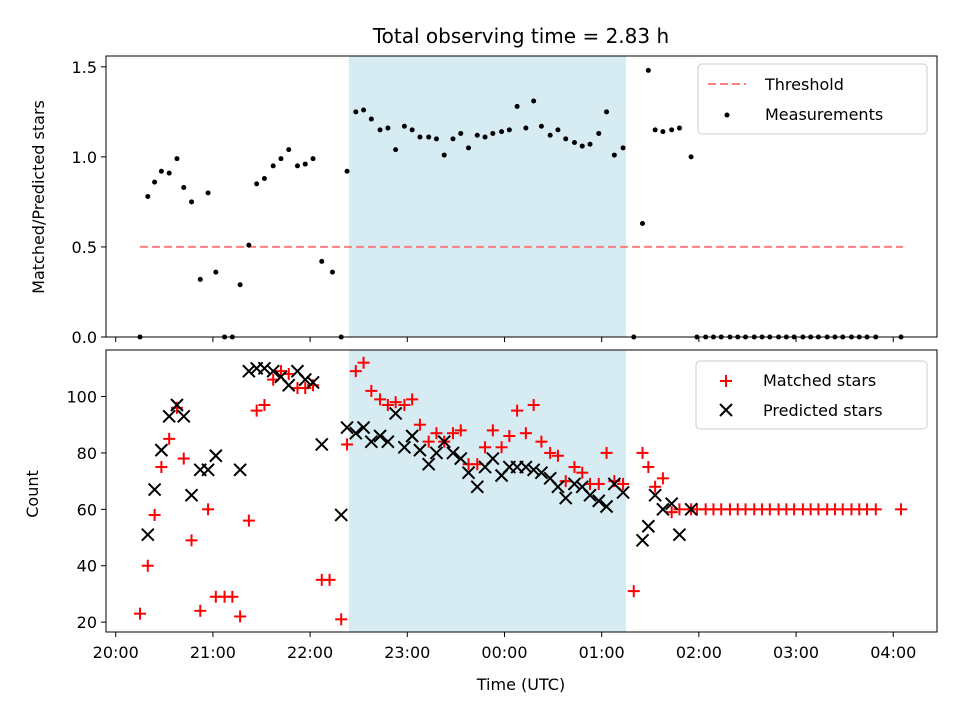 The image size is (960, 720). I want to click on y-tick-label: 0.5, so click(84, 247).